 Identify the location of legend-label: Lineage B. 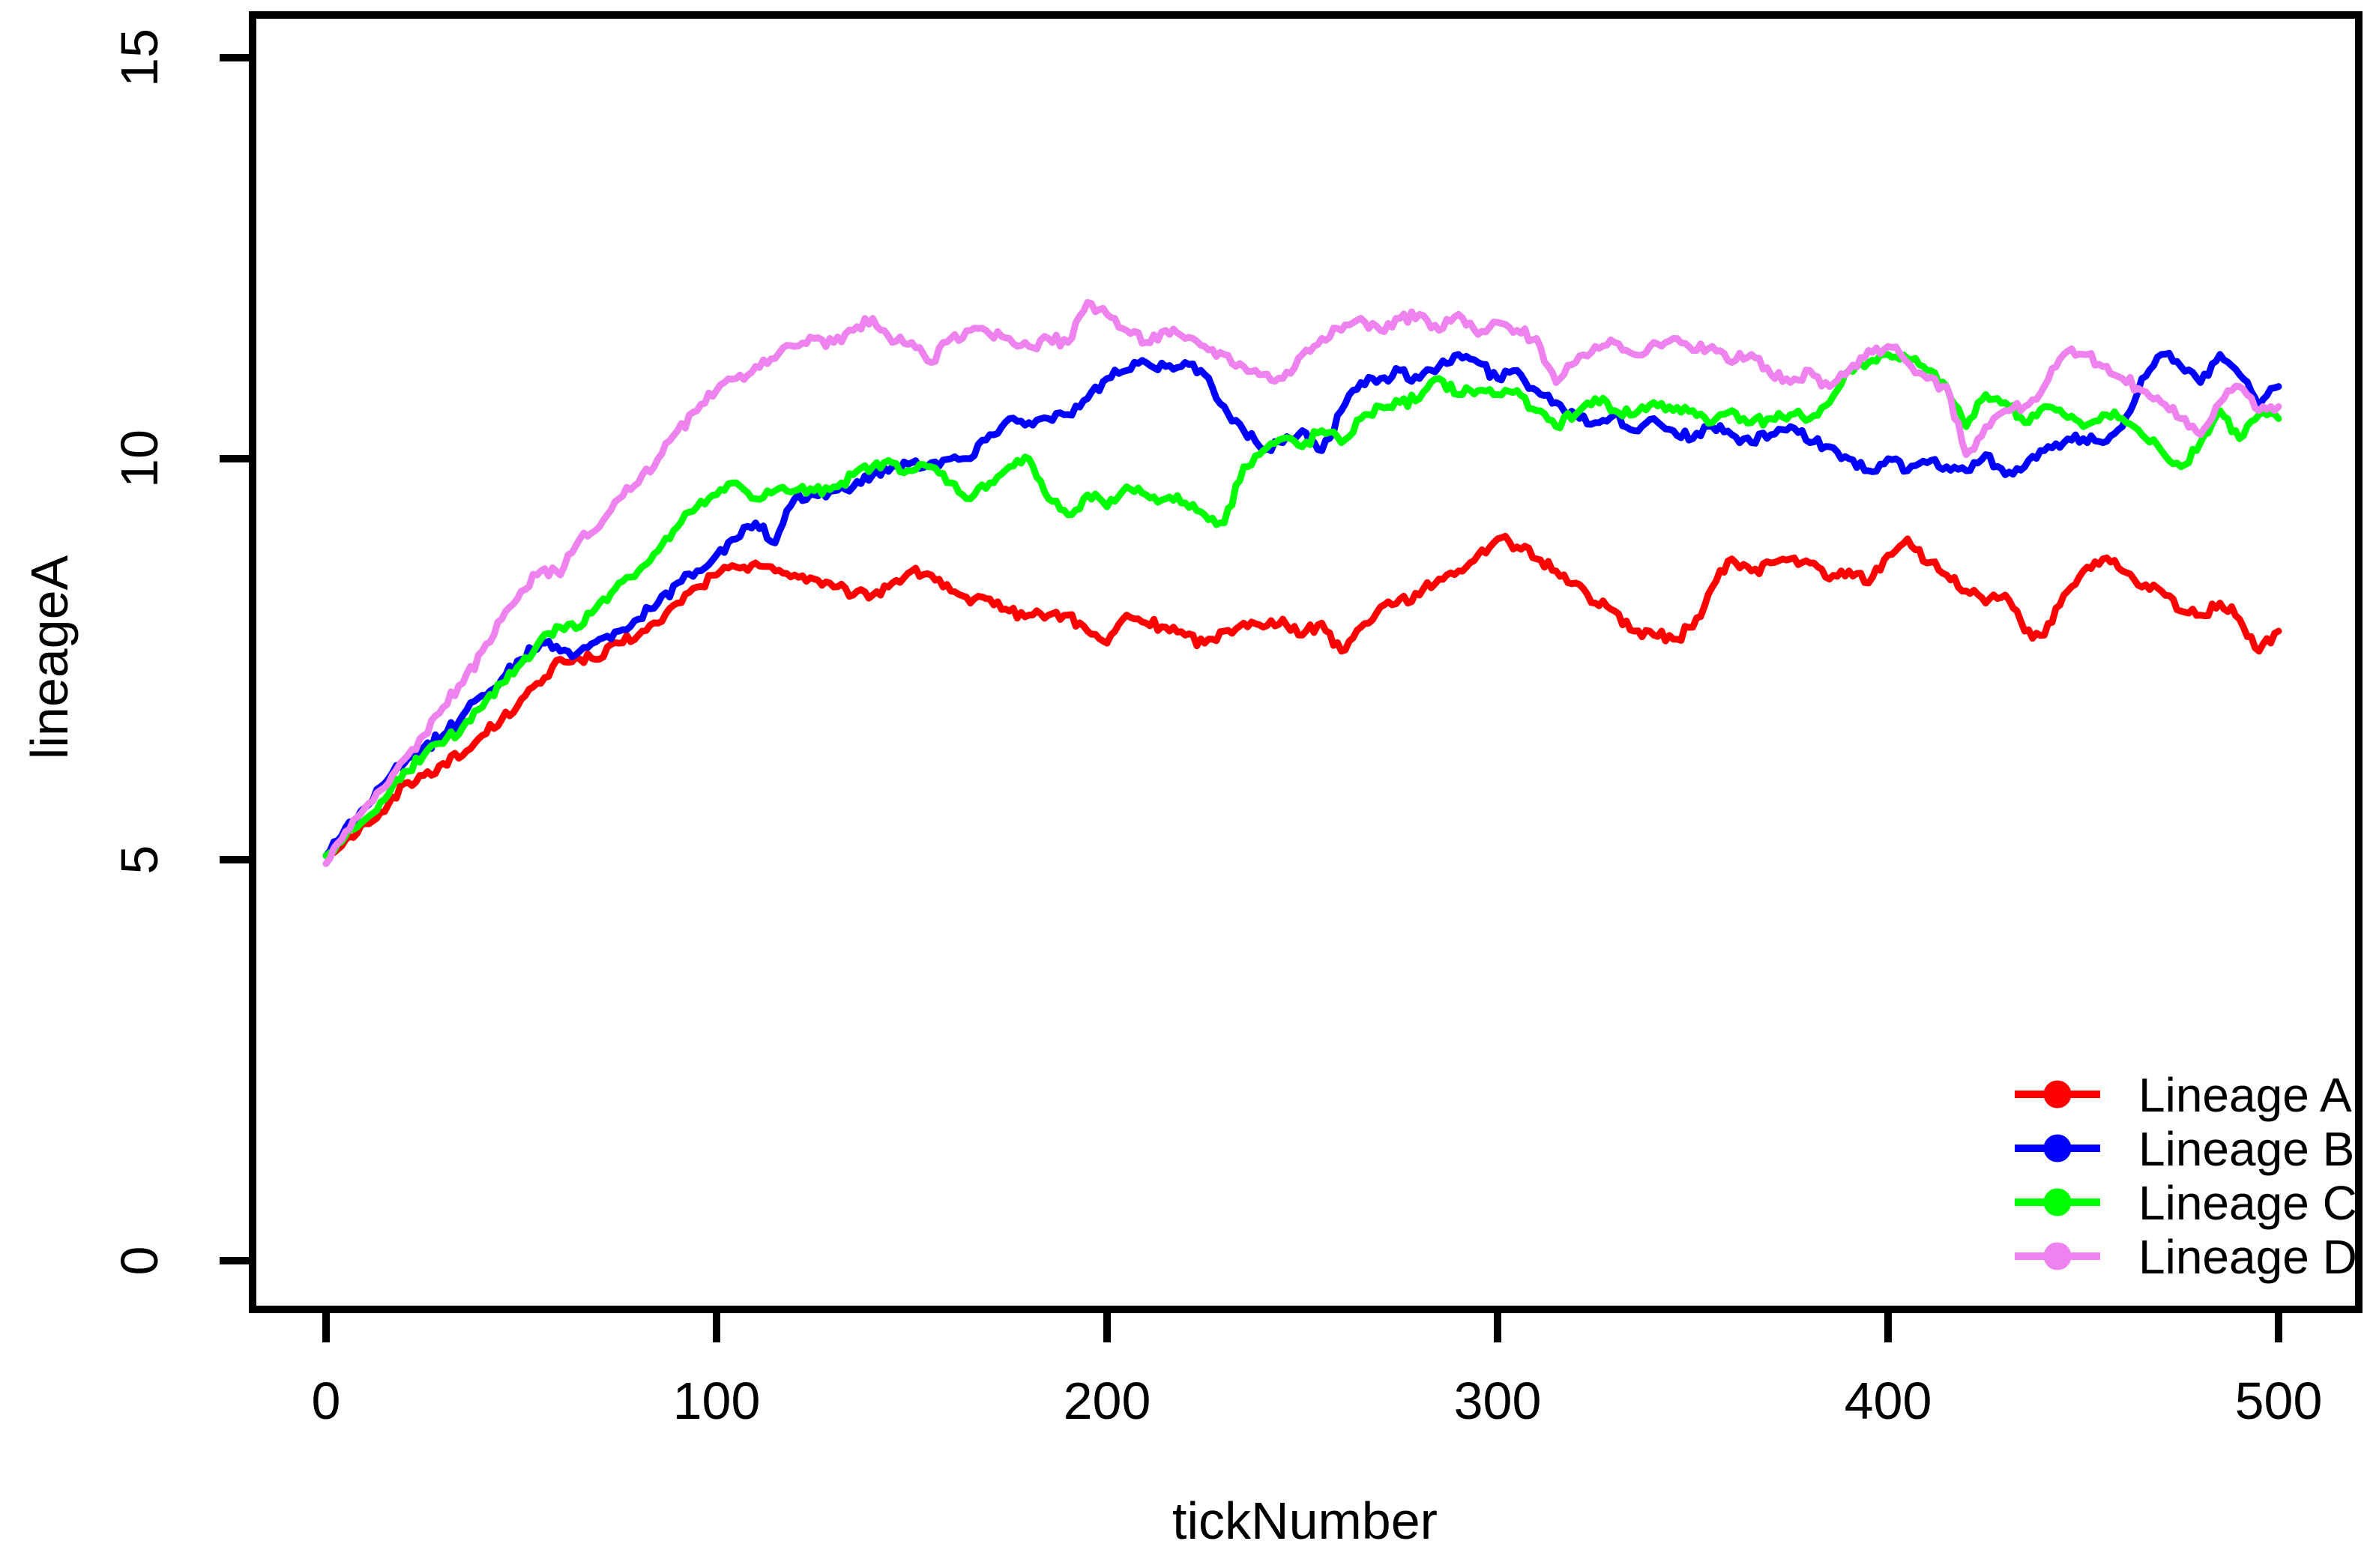
(2246, 1149).